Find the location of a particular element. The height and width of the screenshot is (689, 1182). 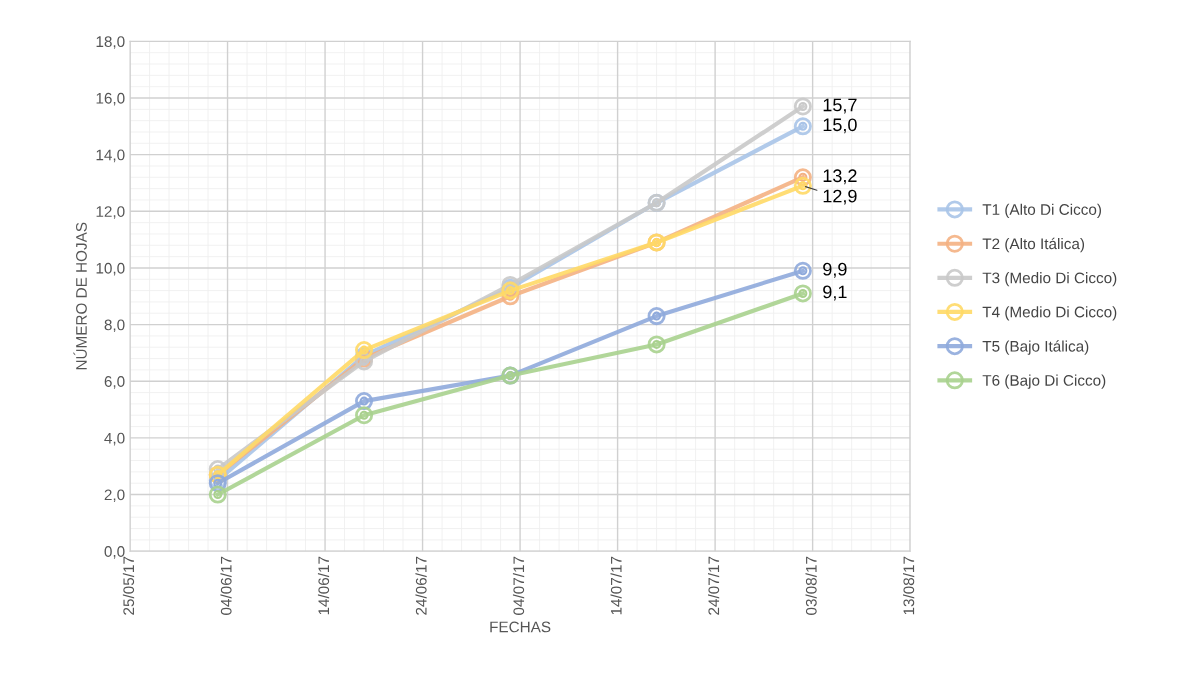

data-label: 9,9 is located at coordinates (835, 270).